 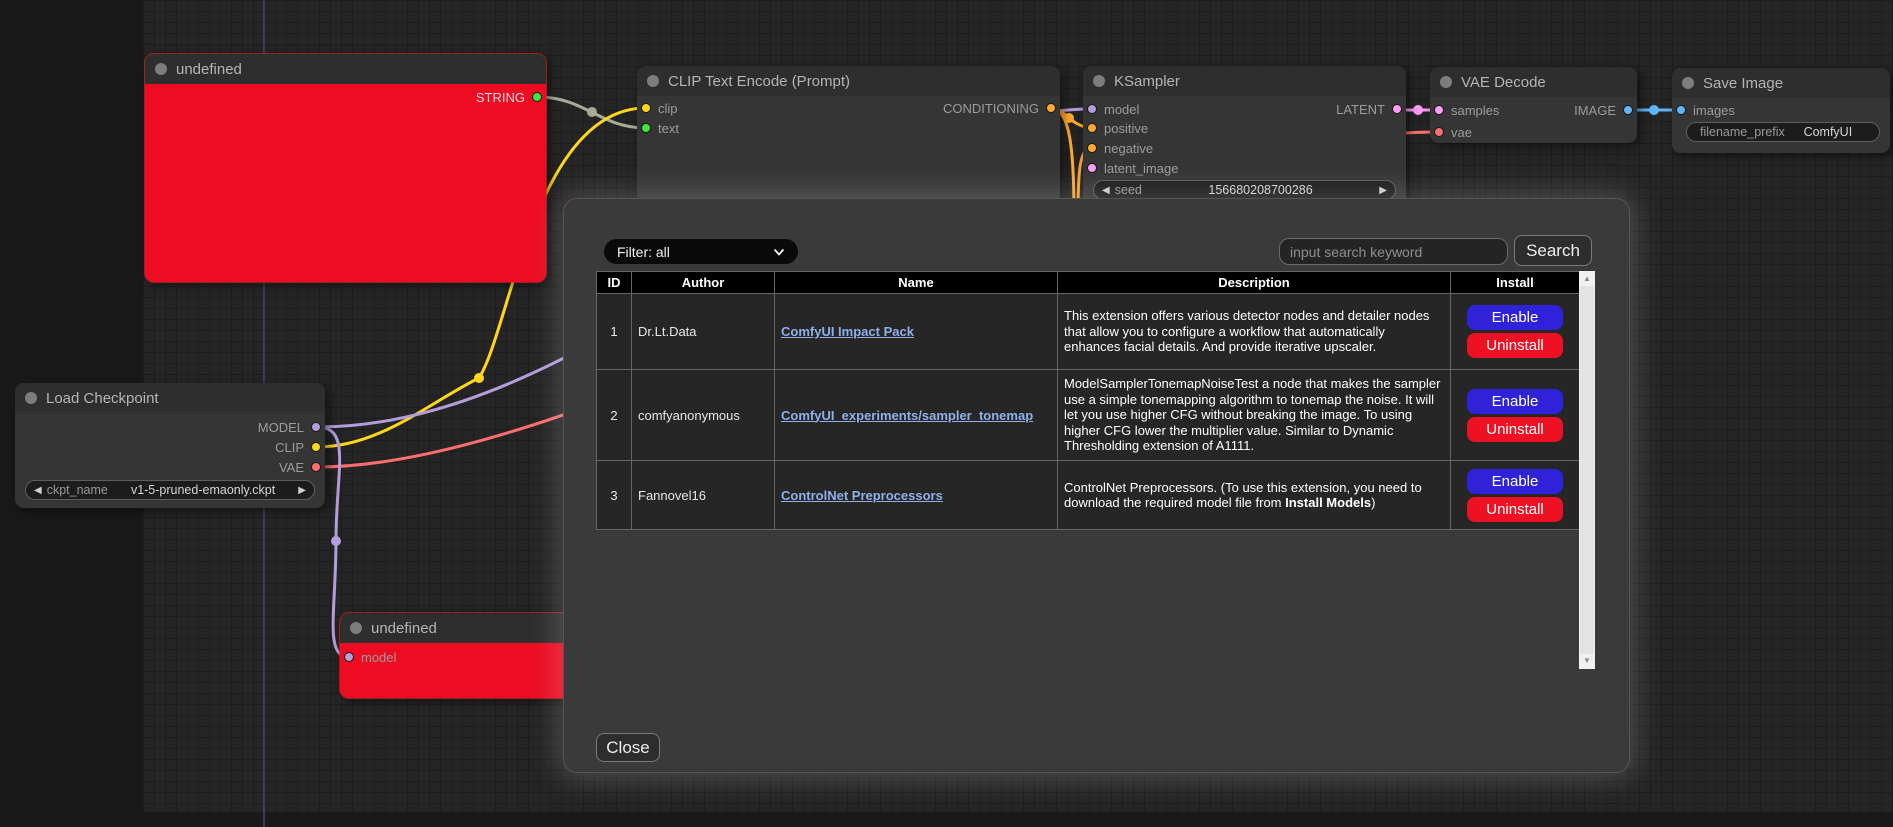 I want to click on output-port-vae: VAE, so click(x=300, y=467).